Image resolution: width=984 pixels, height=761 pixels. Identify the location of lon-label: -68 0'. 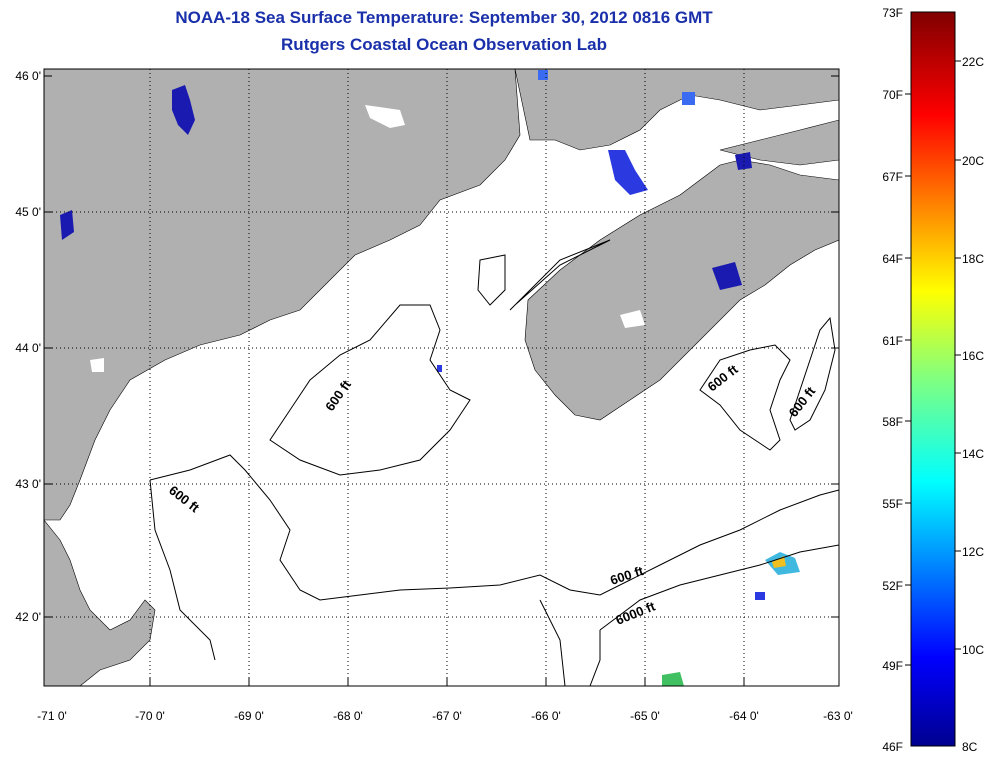
(348, 716).